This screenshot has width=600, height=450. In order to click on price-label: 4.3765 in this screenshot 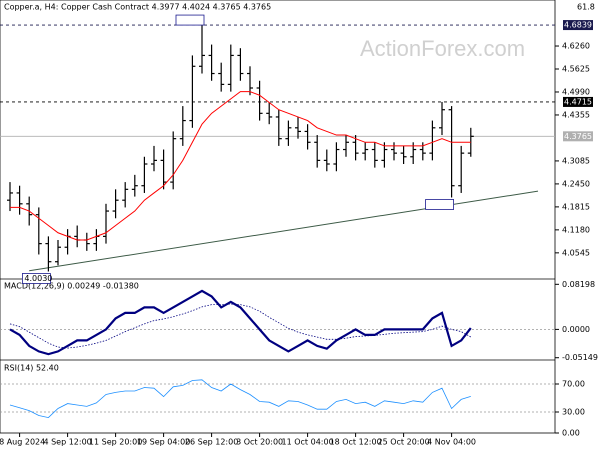, I will do `click(578, 136)`.